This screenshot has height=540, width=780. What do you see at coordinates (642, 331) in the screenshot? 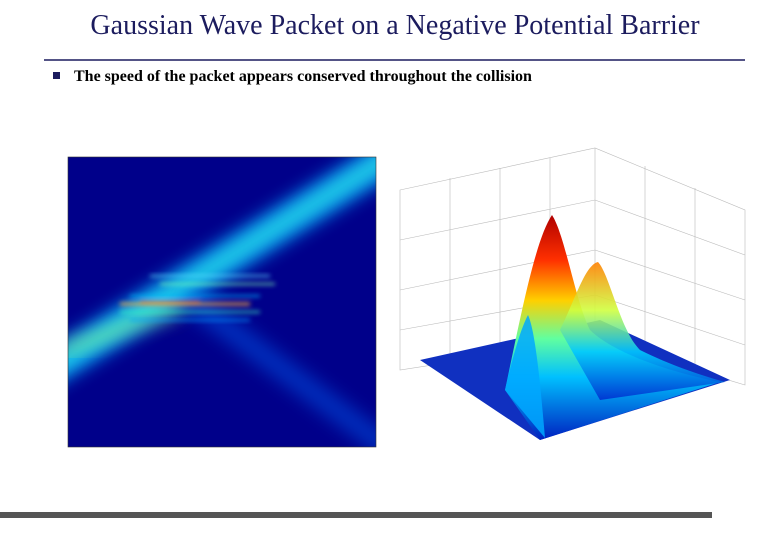
I see `surface-reflected` at bounding box center [642, 331].